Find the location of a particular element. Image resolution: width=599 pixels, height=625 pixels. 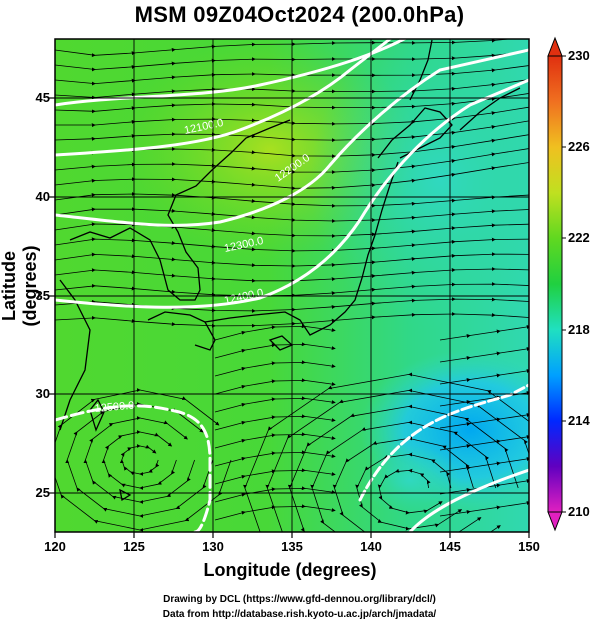

coastline-taiwan is located at coordinates (97, 415).